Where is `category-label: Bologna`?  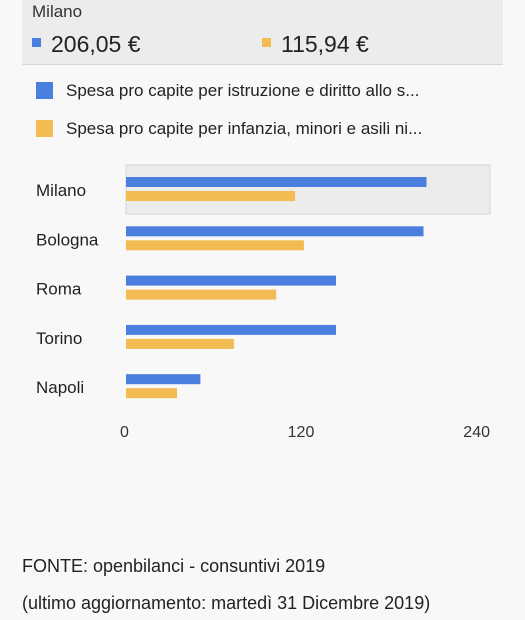
category-label: Bologna is located at coordinates (67, 239).